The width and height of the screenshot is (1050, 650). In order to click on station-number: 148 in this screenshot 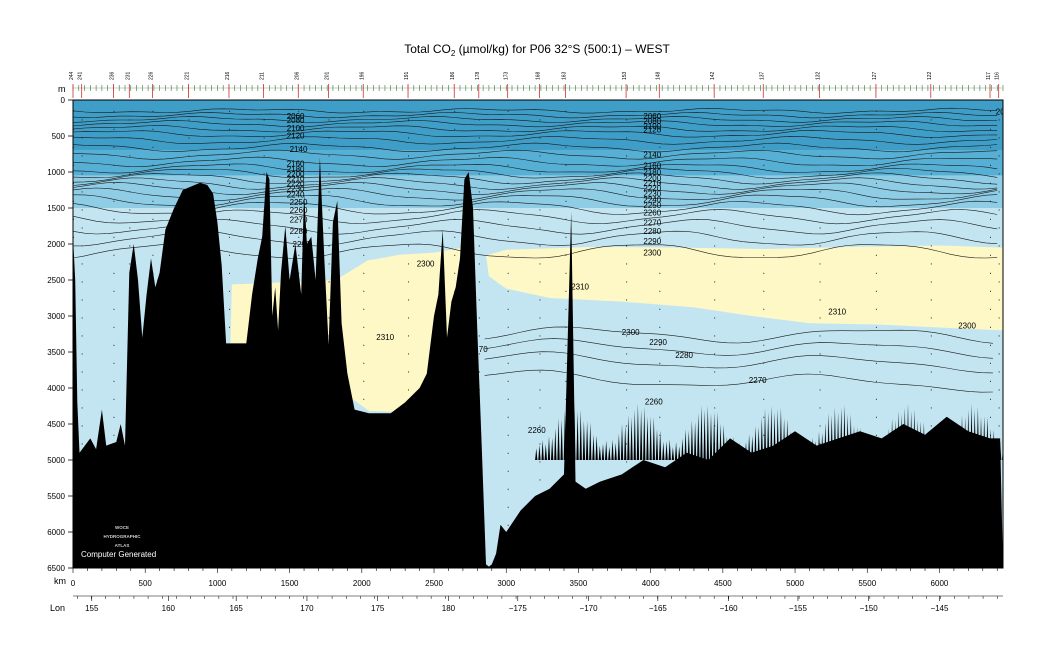, I will do `click(658, 75)`.